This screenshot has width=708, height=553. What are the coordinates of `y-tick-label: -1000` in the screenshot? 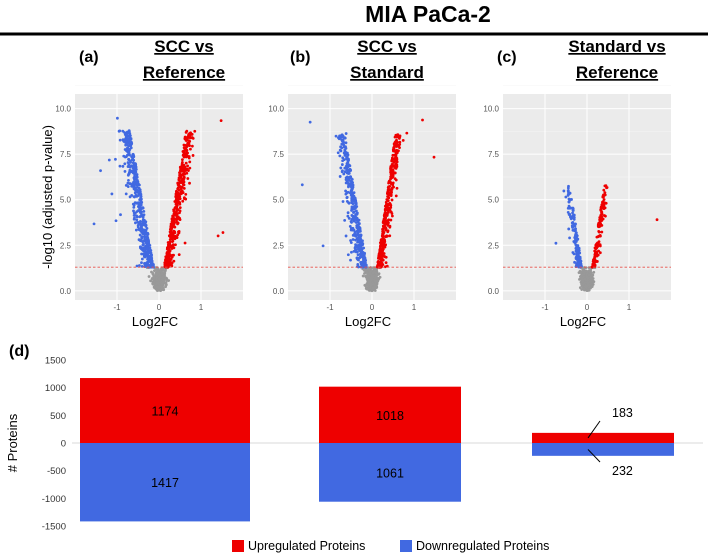 It's located at (54, 499).